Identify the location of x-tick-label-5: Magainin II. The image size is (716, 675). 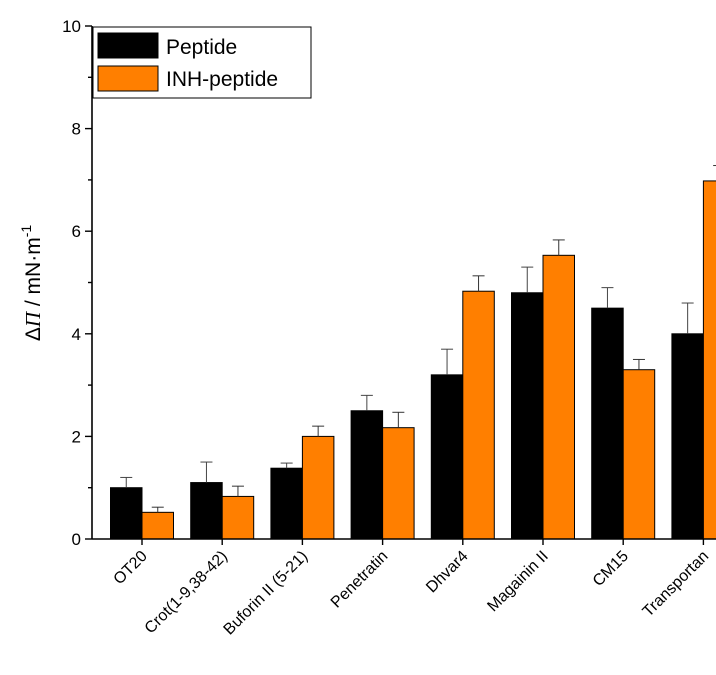
(517, 581).